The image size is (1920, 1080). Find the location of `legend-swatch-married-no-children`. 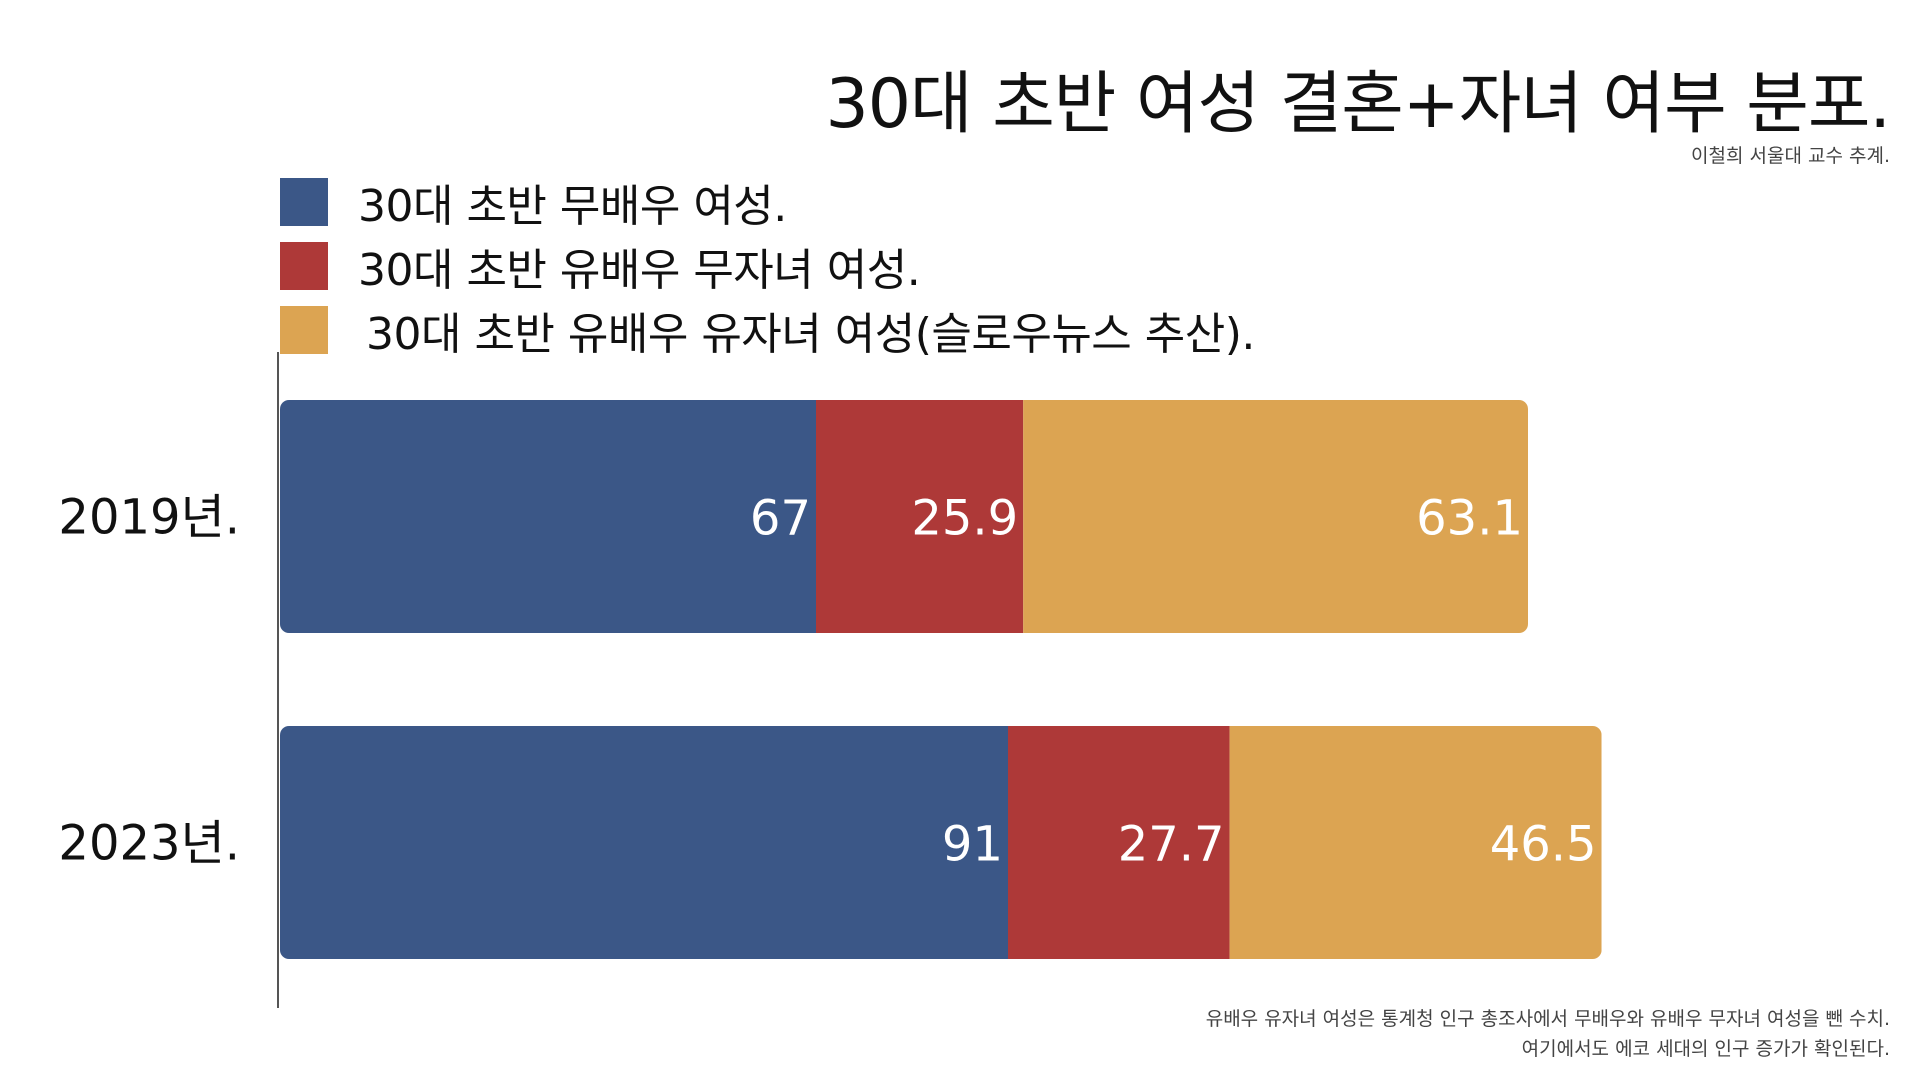

legend-swatch-married-no-children is located at coordinates (304, 266).